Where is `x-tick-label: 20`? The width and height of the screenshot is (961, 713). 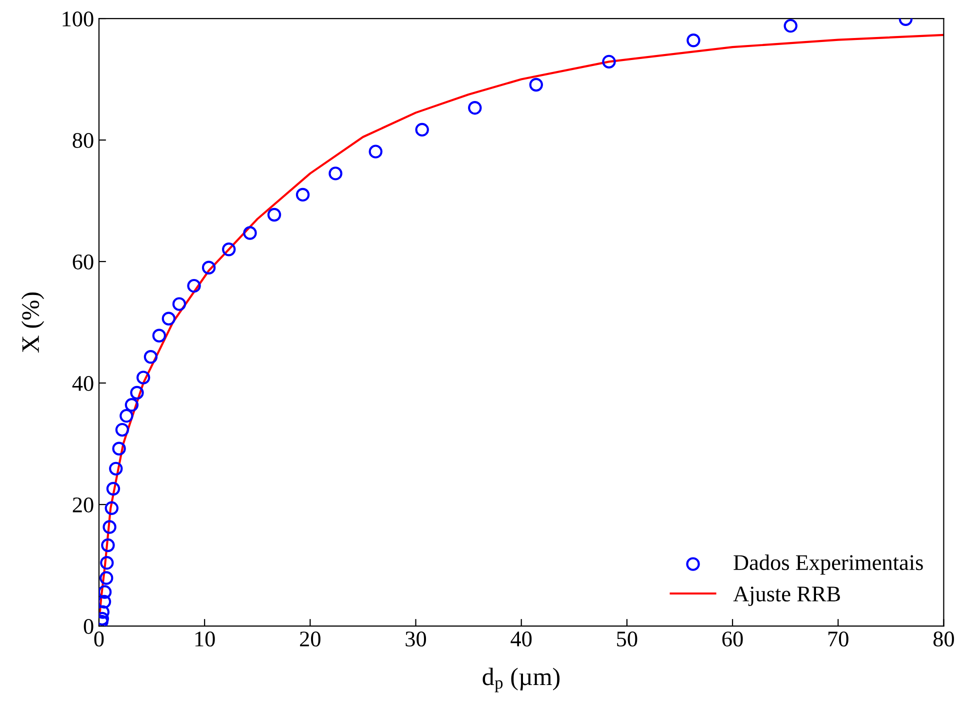 x-tick-label: 20 is located at coordinates (310, 639).